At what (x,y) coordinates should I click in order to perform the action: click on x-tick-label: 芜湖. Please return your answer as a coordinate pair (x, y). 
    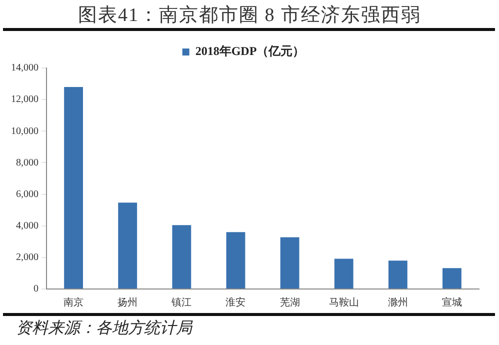
    Looking at the image, I should click on (290, 302).